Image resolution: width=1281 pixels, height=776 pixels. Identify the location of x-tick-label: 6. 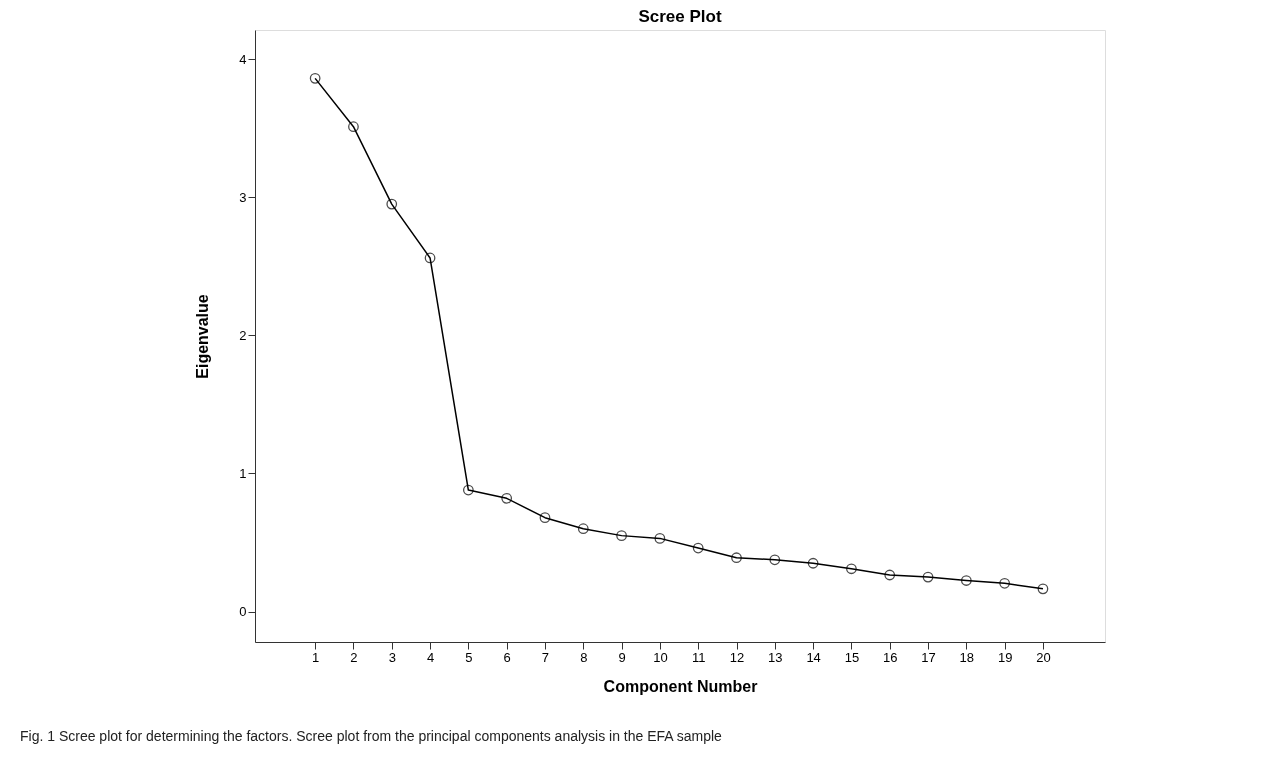
(507, 657).